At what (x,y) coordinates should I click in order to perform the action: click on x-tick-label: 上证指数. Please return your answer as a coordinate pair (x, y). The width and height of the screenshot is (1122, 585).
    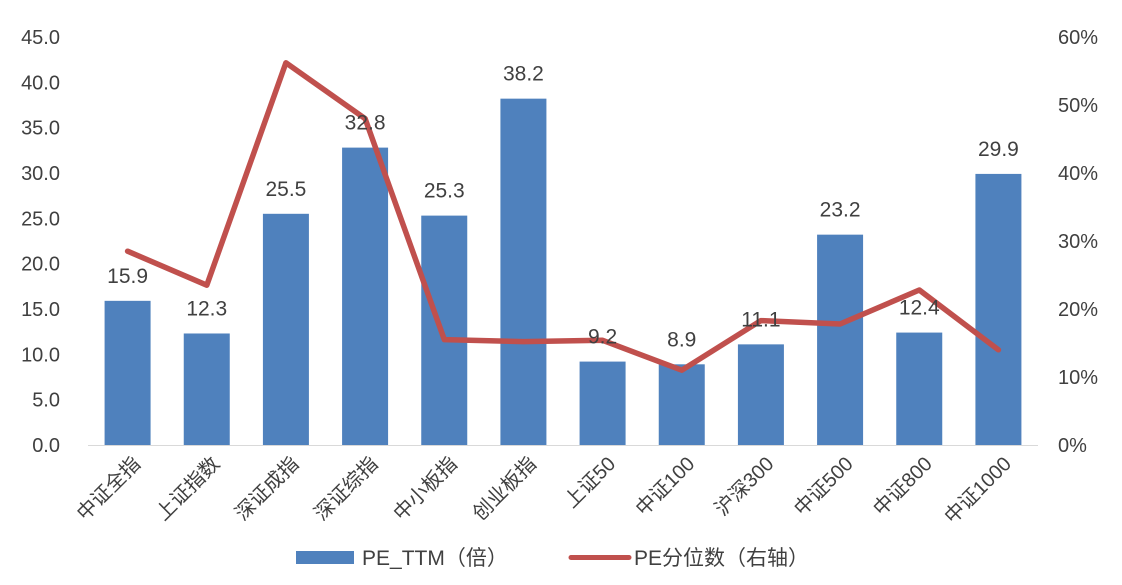
    Looking at the image, I should click on (187, 488).